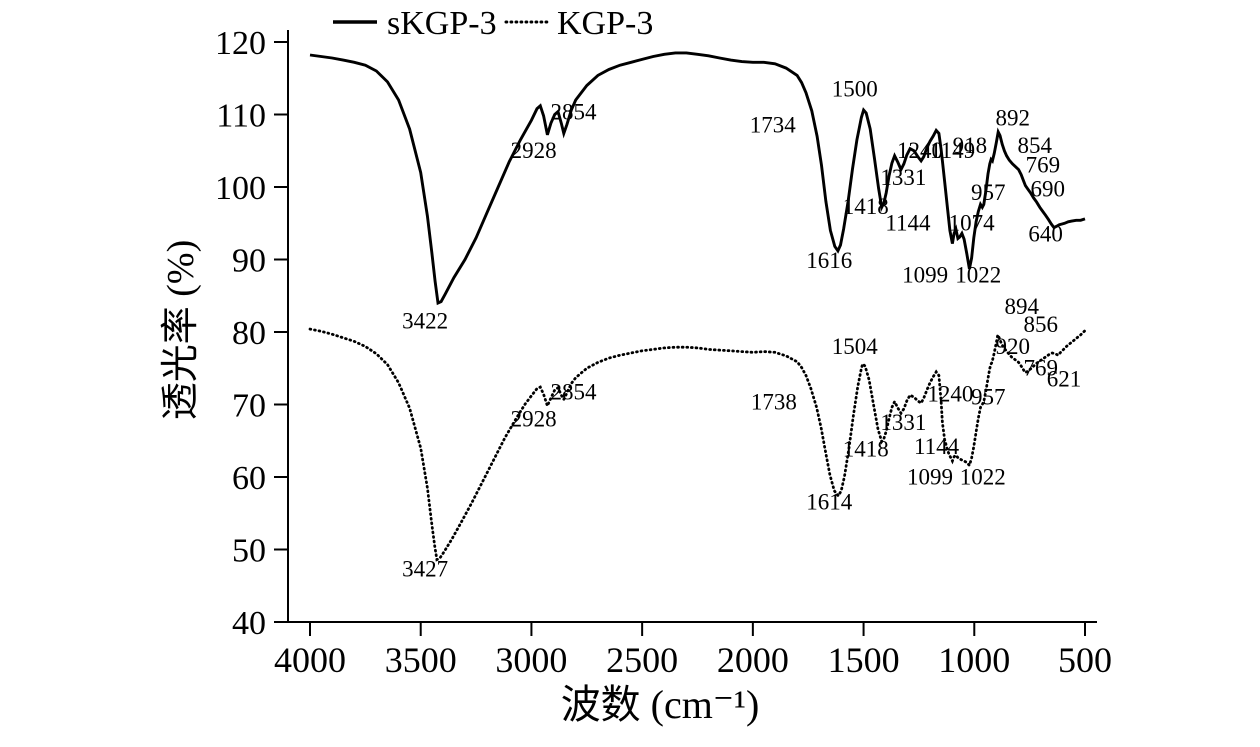 The image size is (1260, 747). Describe the element at coordinates (855, 88) in the screenshot. I see `peak-label-sKGP-3-1500: 1500` at that location.